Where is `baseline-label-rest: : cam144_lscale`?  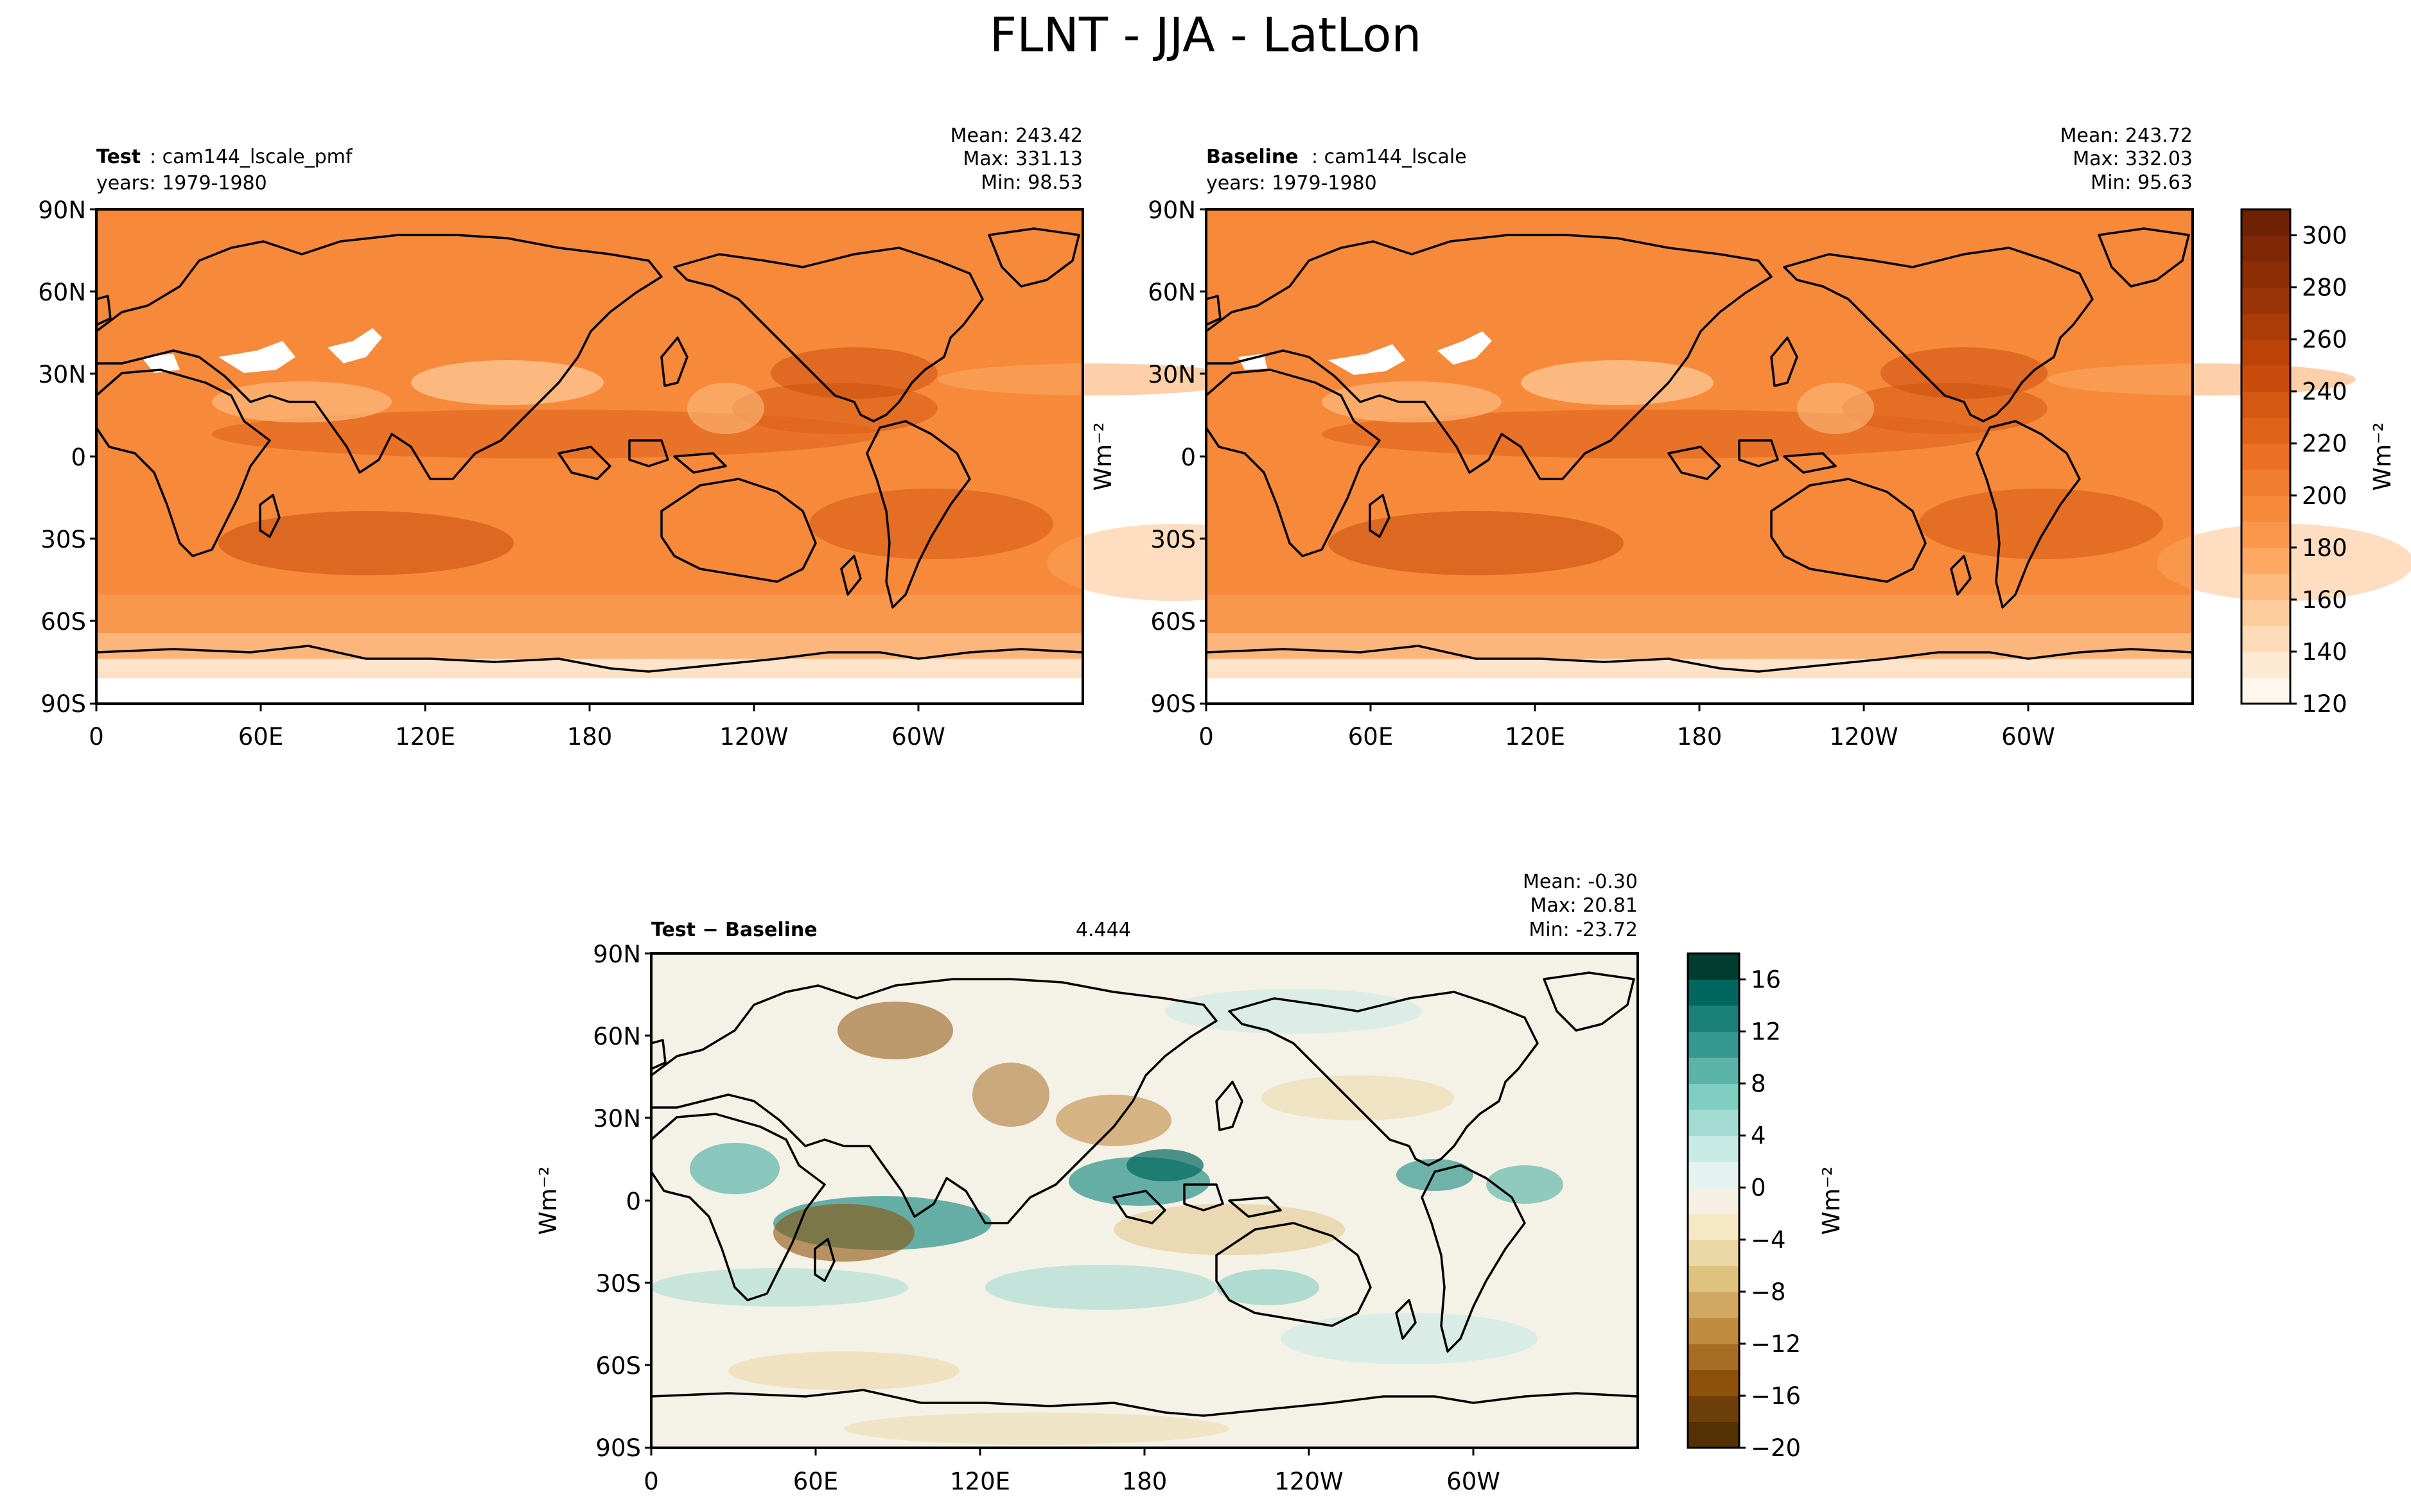 baseline-label-rest: : cam144_lscale is located at coordinates (1389, 157).